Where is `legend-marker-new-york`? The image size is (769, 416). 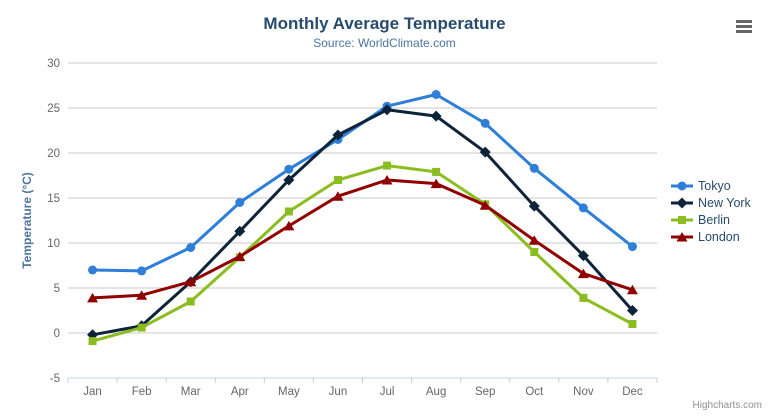 legend-marker-new-york is located at coordinates (682, 202).